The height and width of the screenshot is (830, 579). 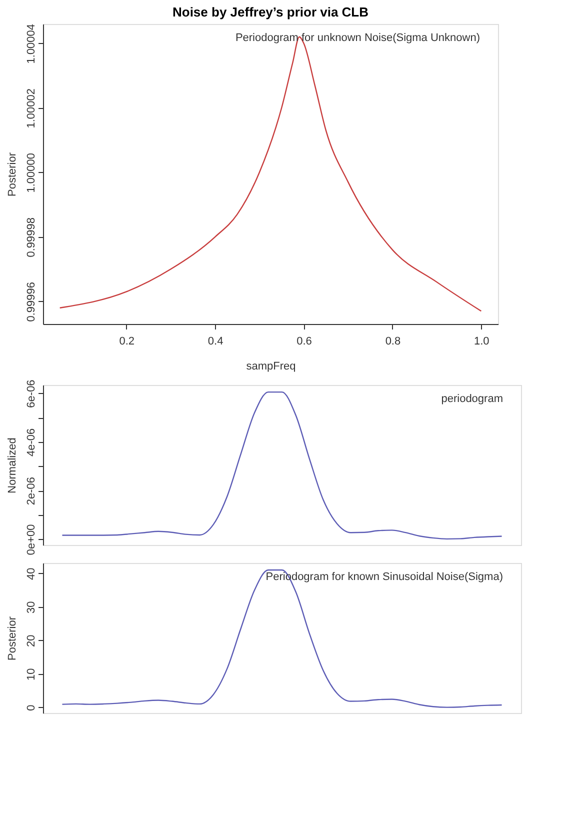 What do you see at coordinates (32, 394) in the screenshot?
I see `y-tick-label: 6e-06` at bounding box center [32, 394].